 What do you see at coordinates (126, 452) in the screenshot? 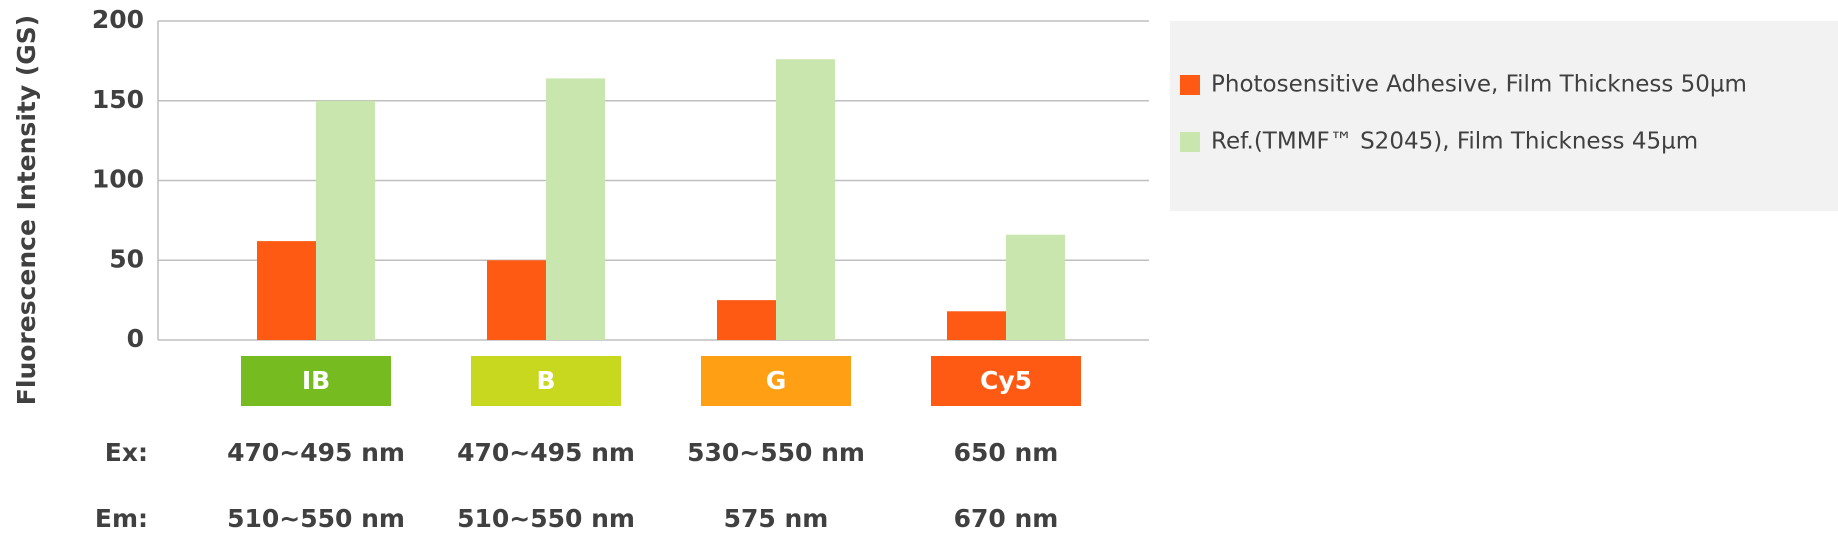
I see `ex-label: Ex:` at bounding box center [126, 452].